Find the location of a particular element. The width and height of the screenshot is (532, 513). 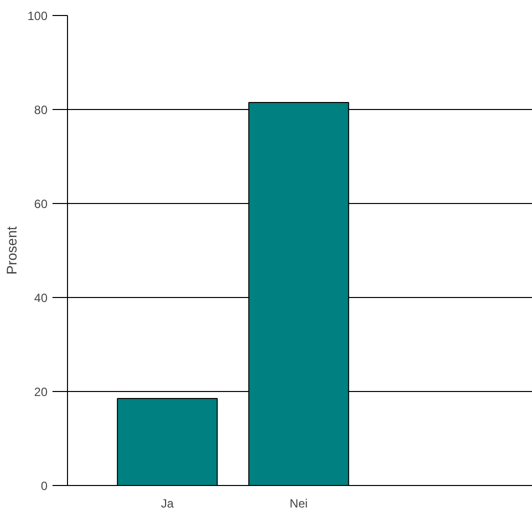

y-tick-label: 20 is located at coordinates (41, 392).